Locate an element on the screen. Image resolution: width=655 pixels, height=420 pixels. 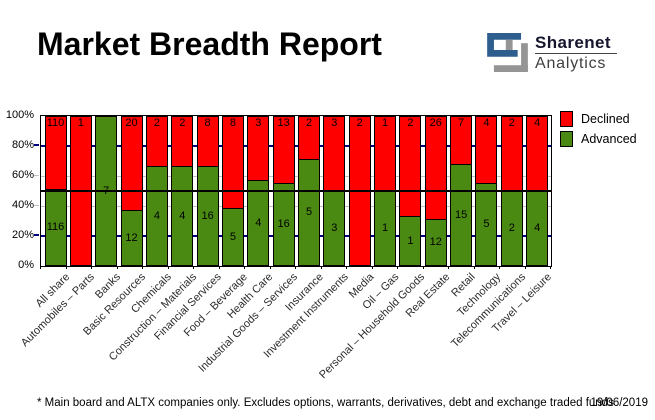
declined-segment: 7 is located at coordinates (461, 141).